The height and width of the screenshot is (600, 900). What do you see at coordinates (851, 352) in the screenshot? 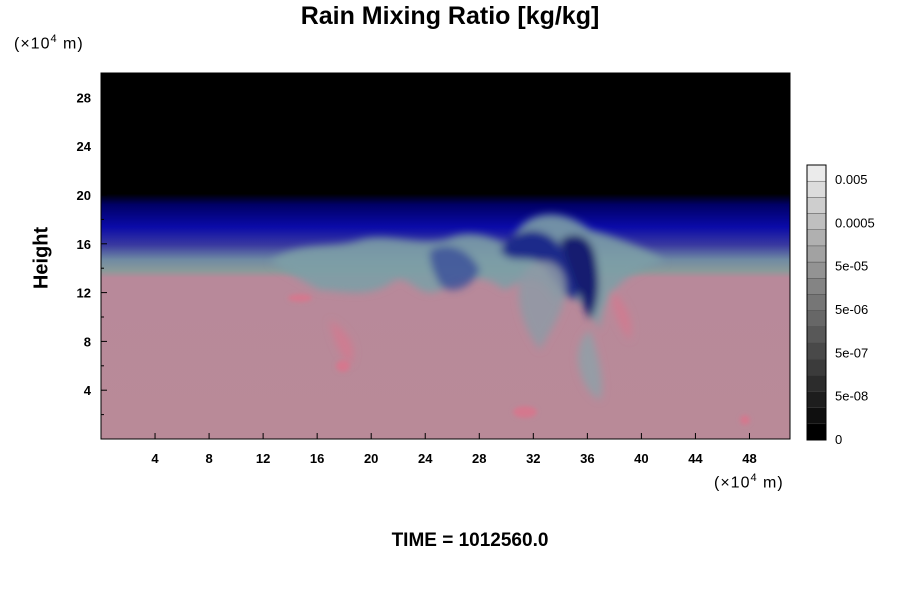
I see `colorbar-label: 5e-07` at bounding box center [851, 352].